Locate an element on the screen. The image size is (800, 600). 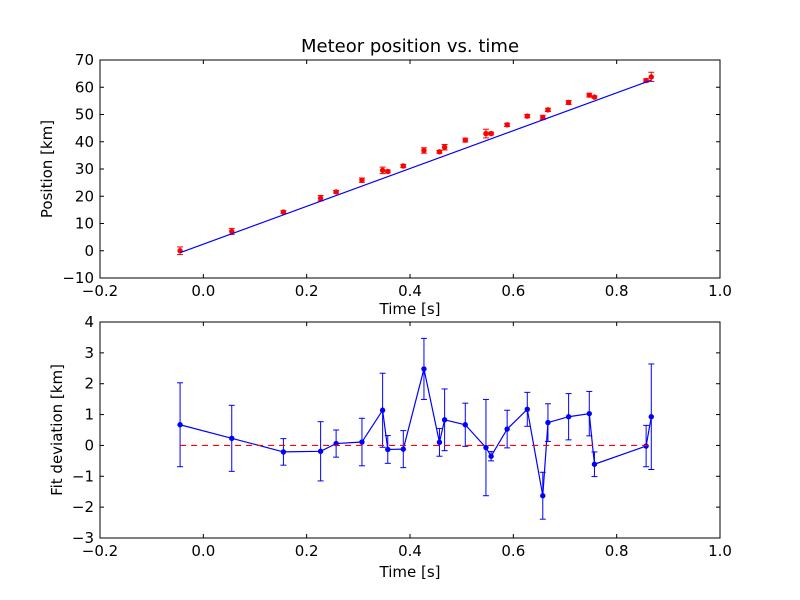
deviation-x-tick-label: 1.0 is located at coordinates (720, 551).